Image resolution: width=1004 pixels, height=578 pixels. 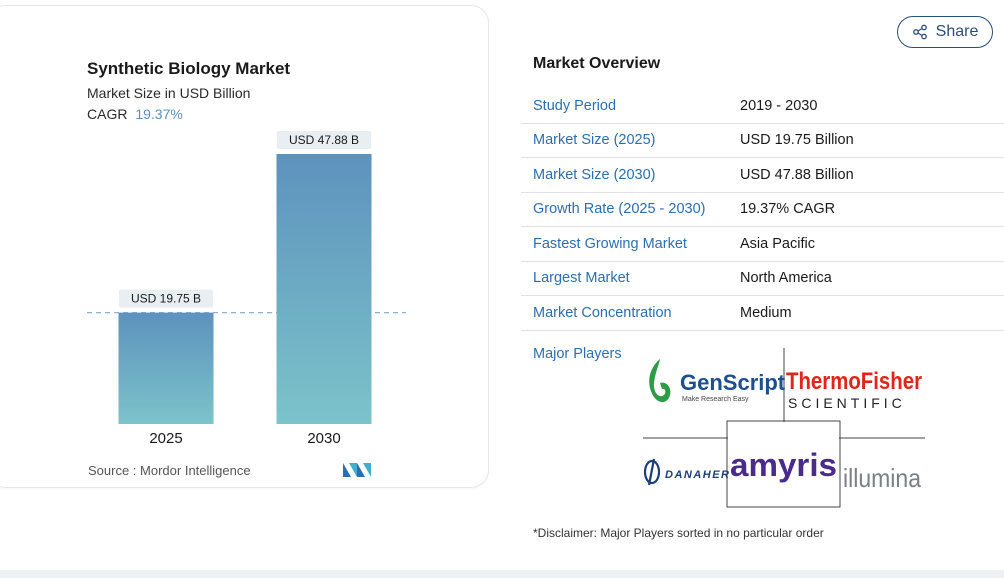 I want to click on overview-row-value: Medium, so click(x=766, y=312).